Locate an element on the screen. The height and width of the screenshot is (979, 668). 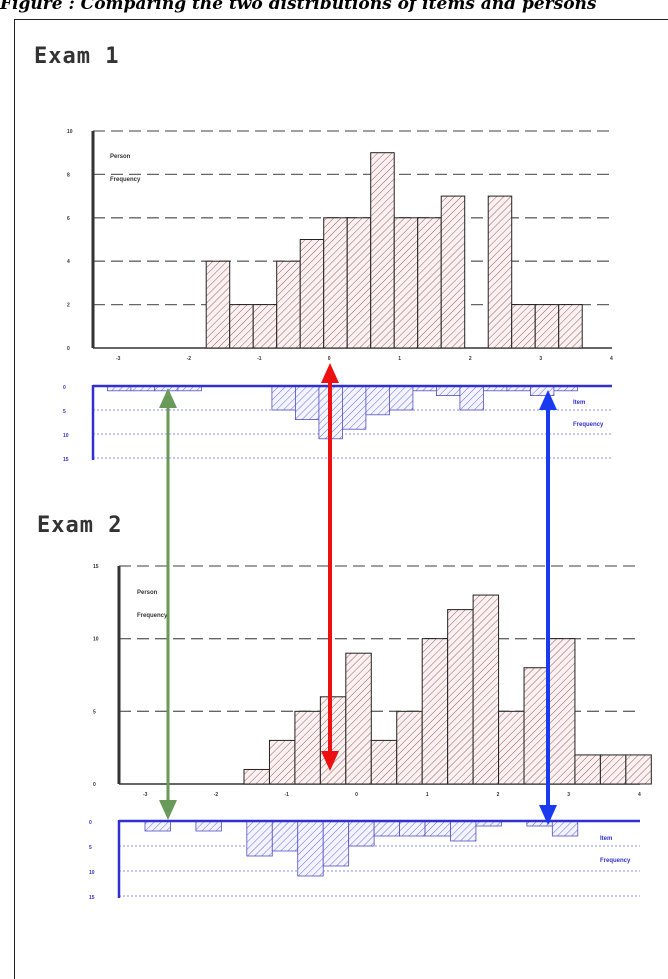
exam2-x-tick-label: 1 is located at coordinates (427, 795).